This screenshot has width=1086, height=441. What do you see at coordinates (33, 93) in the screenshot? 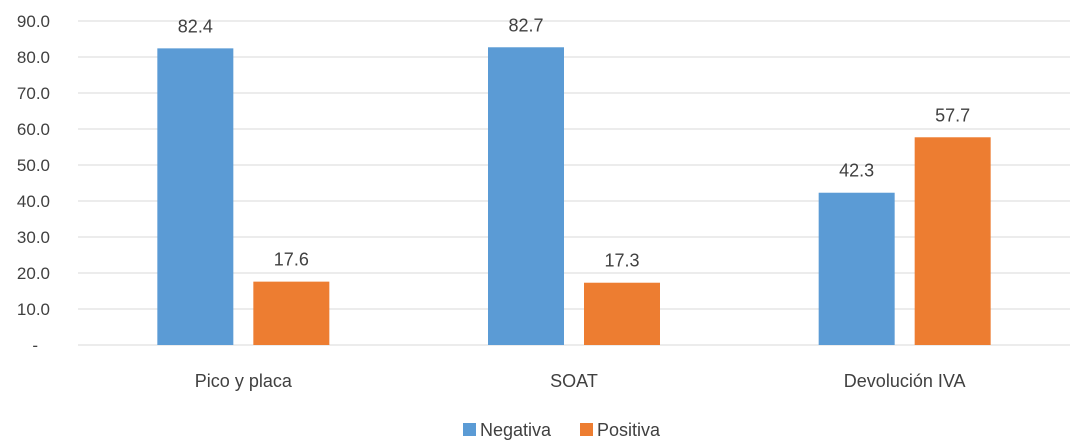
I see `y-tick-label: 70.0` at bounding box center [33, 93].